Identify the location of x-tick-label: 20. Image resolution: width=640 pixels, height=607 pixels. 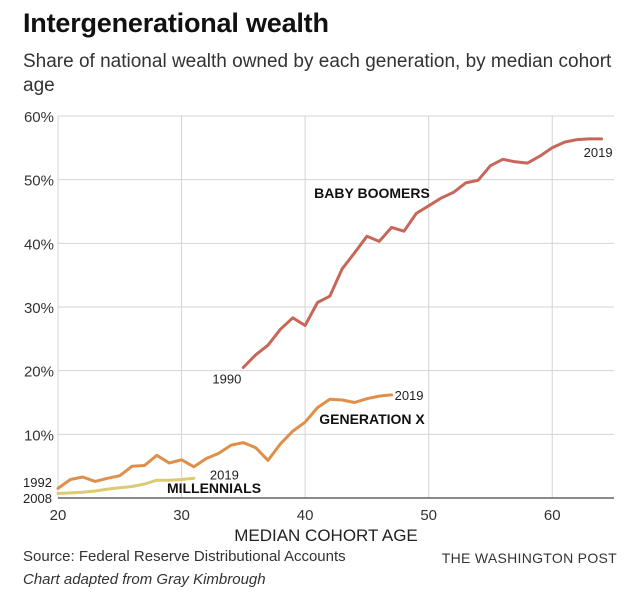
(58, 515).